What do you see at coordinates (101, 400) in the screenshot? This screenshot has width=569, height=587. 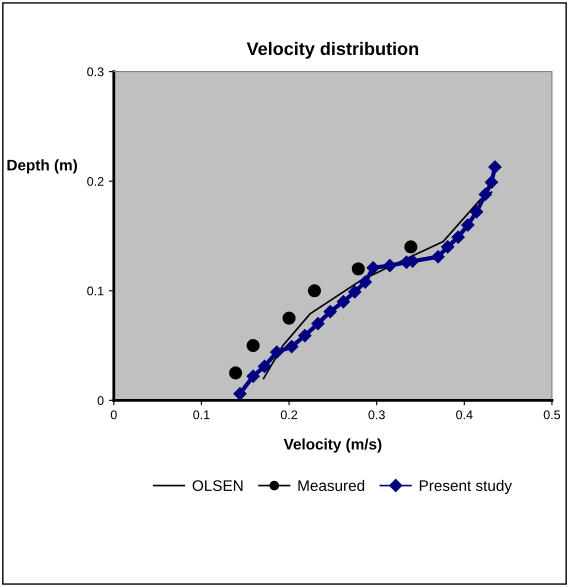 I see `y-tick-label: 0` at bounding box center [101, 400].